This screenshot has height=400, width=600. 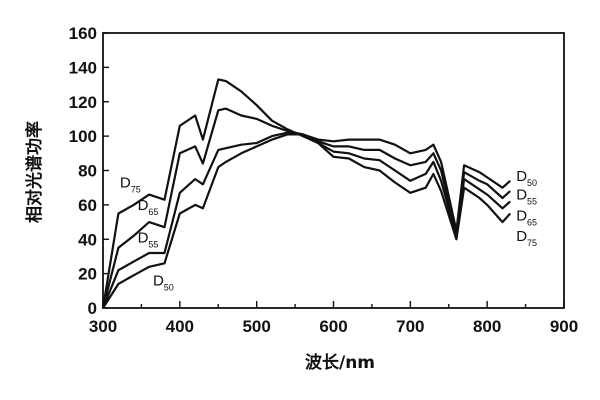 I want to click on y-axis: 0 20 40 60 80 100 120 140 160, so click(x=89, y=171).